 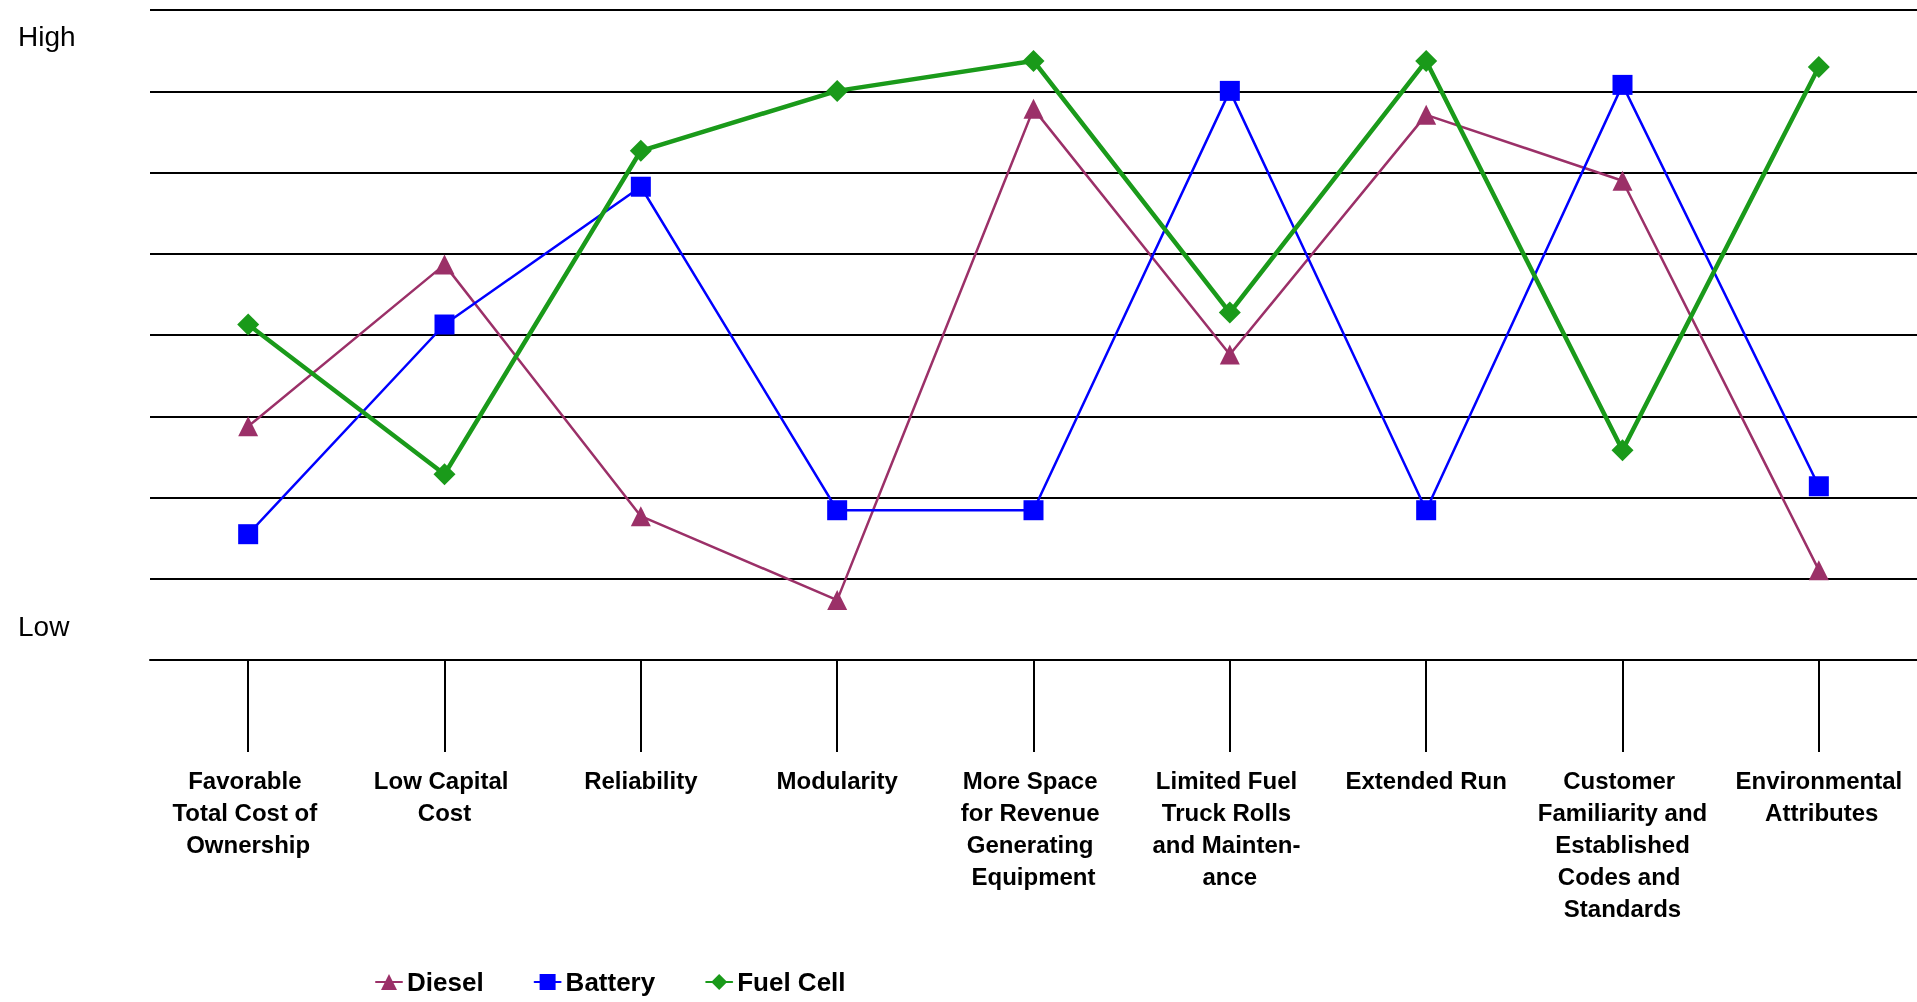 I want to click on x-tick-label: Low Capital Cost, so click(x=444, y=796).